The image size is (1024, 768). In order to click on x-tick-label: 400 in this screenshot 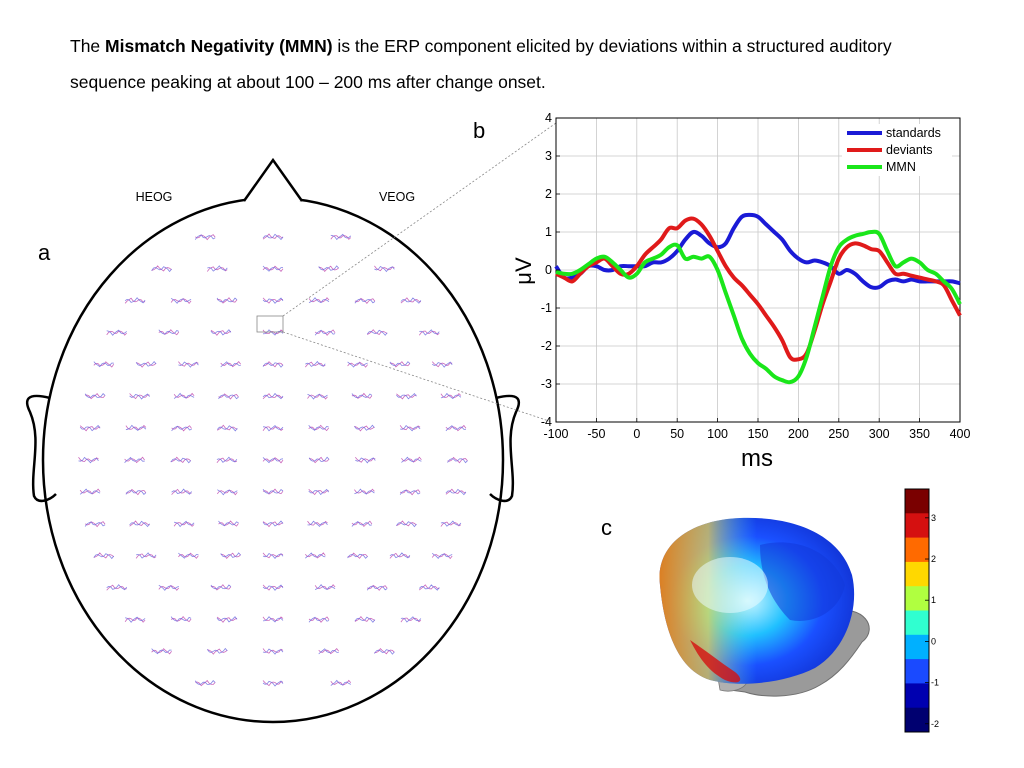, I will do `click(960, 434)`.